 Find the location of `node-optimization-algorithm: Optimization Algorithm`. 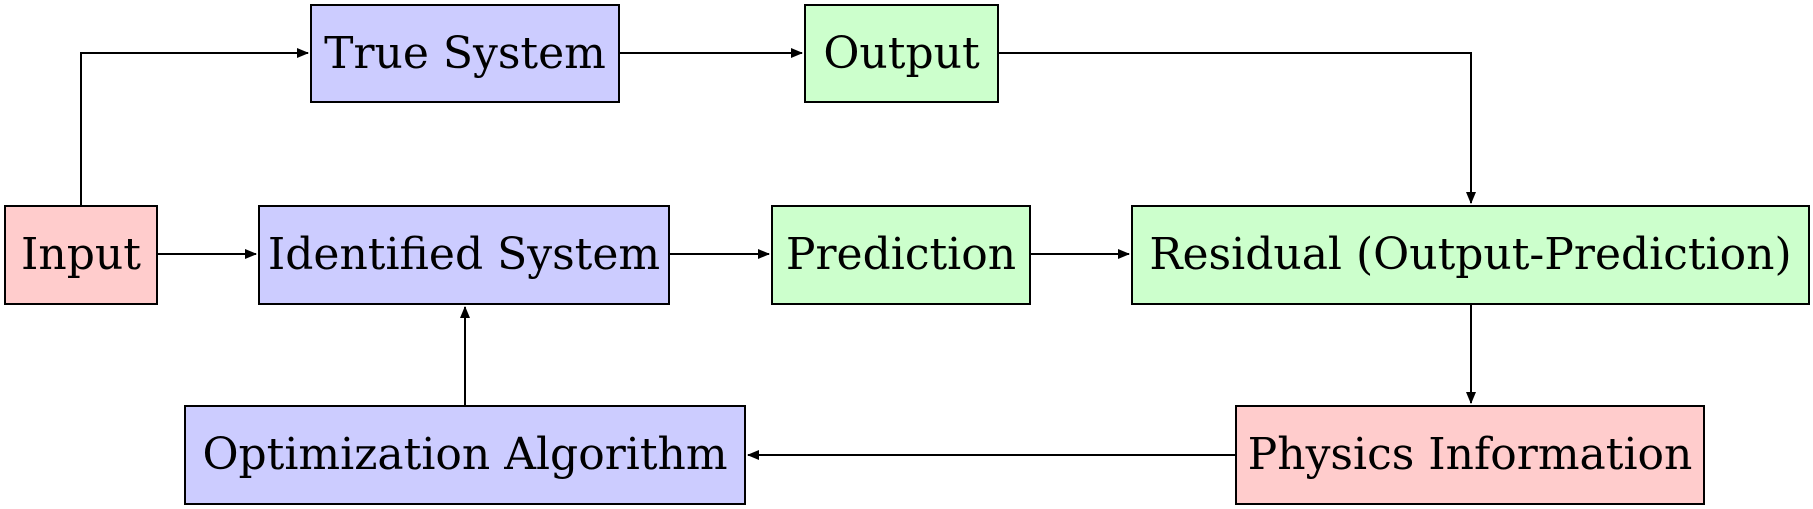

node-optimization-algorithm: Optimization Algorithm is located at coordinates (465, 455).